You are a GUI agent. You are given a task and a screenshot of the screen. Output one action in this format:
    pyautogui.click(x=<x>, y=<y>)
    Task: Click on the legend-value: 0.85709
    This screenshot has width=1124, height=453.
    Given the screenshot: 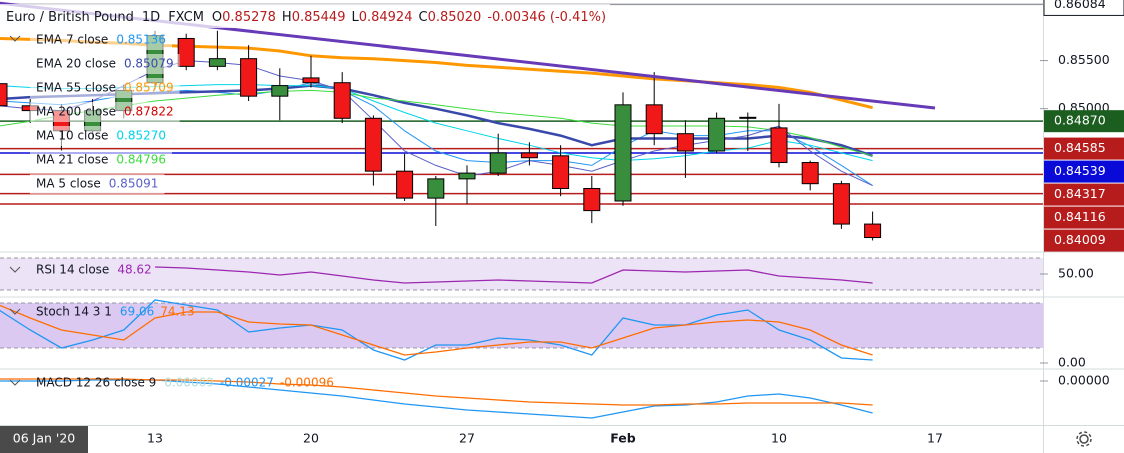 What is the action you would take?
    pyautogui.click(x=149, y=88)
    